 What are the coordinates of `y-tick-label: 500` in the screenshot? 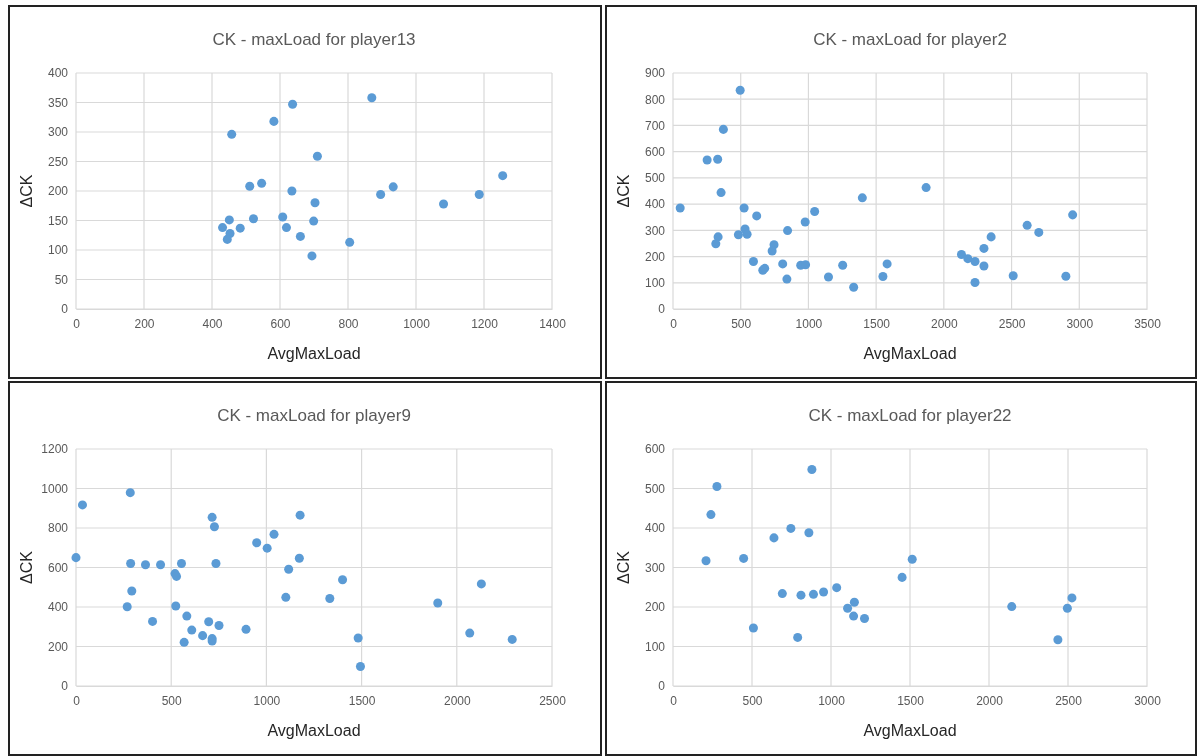 It's located at (655, 488).